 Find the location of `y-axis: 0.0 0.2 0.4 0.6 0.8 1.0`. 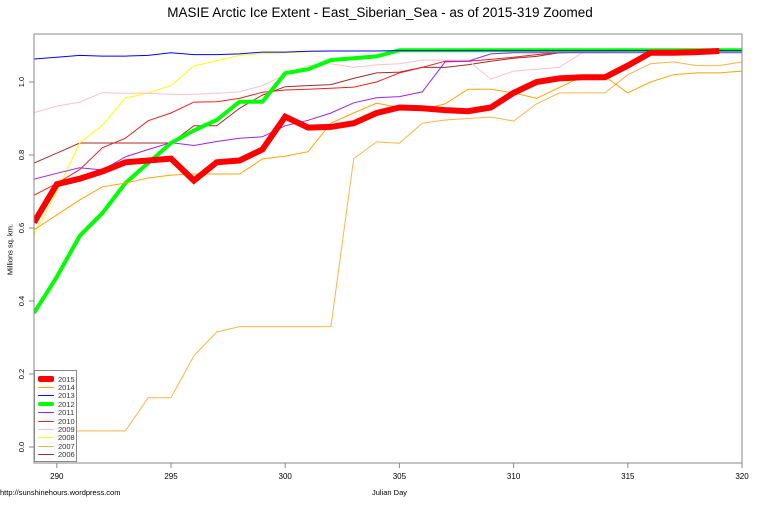

y-axis: 0.0 0.2 0.4 0.6 0.8 1.0 is located at coordinates (25, 264).